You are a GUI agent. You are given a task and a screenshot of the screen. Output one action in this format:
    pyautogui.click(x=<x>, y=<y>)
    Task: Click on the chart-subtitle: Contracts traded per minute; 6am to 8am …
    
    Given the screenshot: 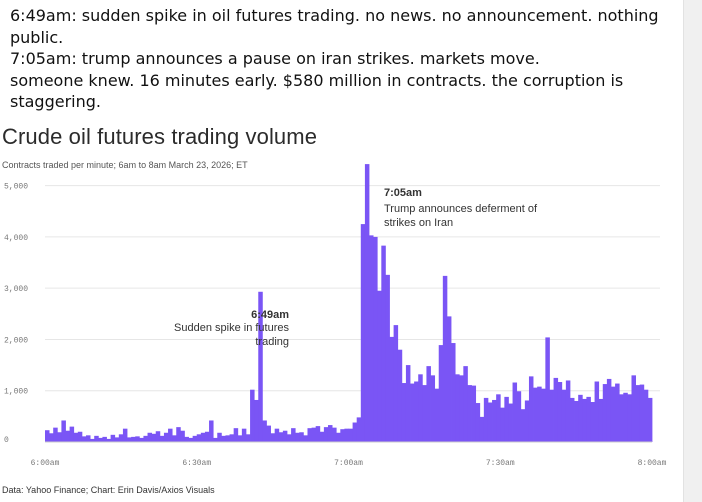 What is the action you would take?
    pyautogui.click(x=125, y=165)
    